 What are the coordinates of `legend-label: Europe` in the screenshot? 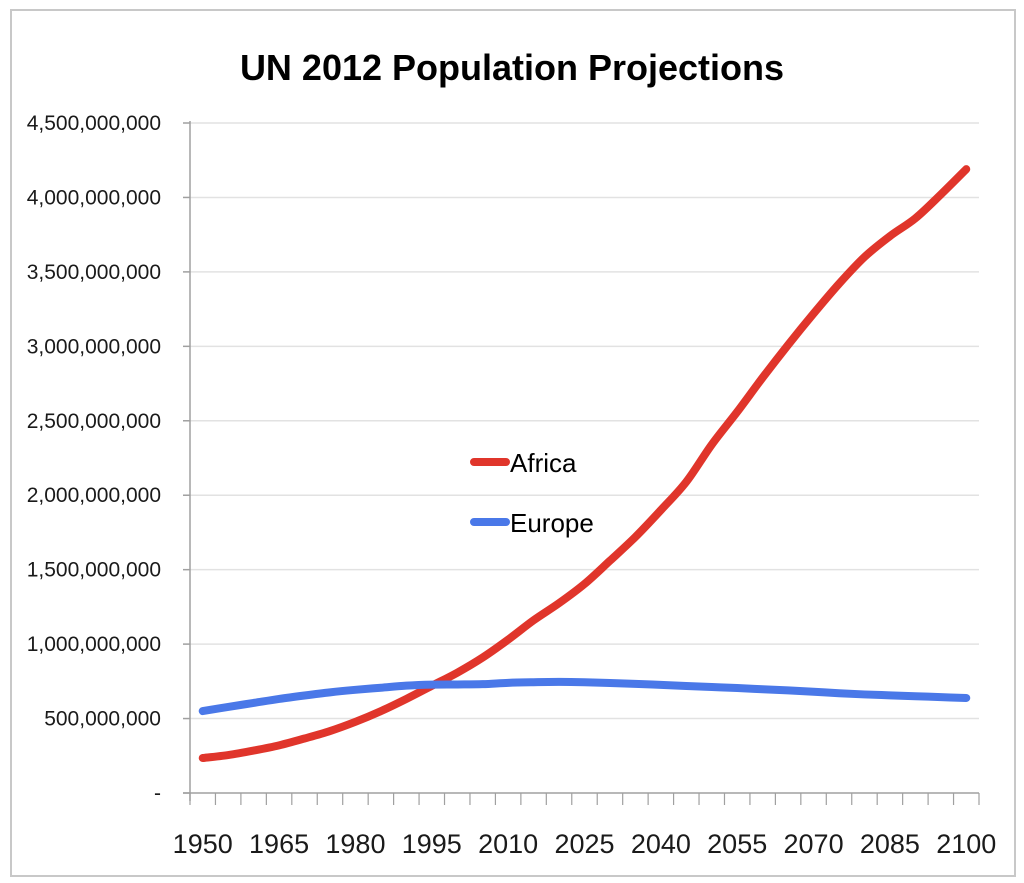 It's located at (552, 523).